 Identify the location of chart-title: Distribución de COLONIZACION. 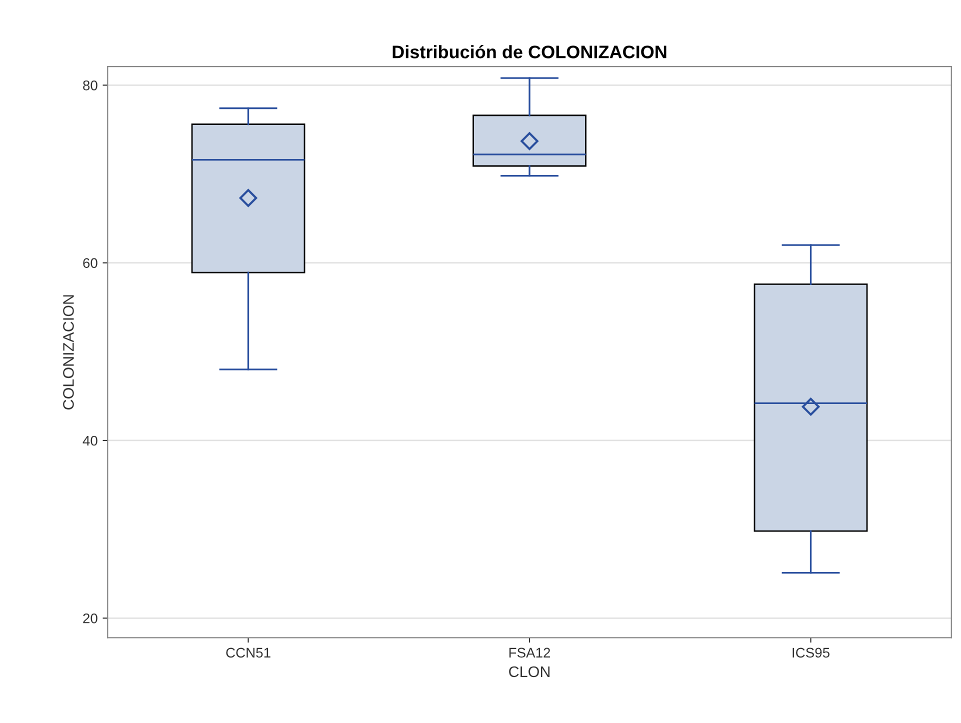
(529, 51).